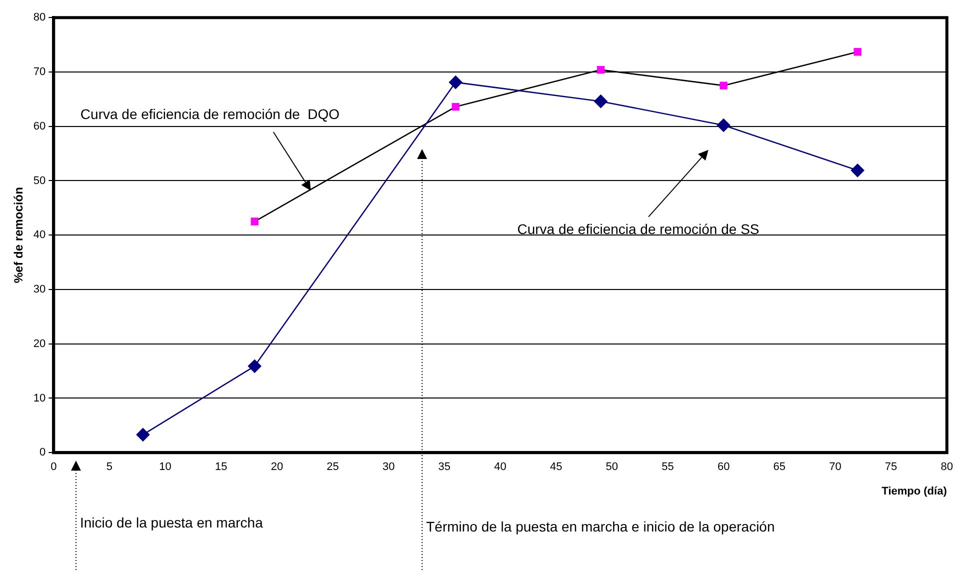 This screenshot has width=964, height=580. What do you see at coordinates (19, 235) in the screenshot?
I see `y-axis-title: %ef de remoción` at bounding box center [19, 235].